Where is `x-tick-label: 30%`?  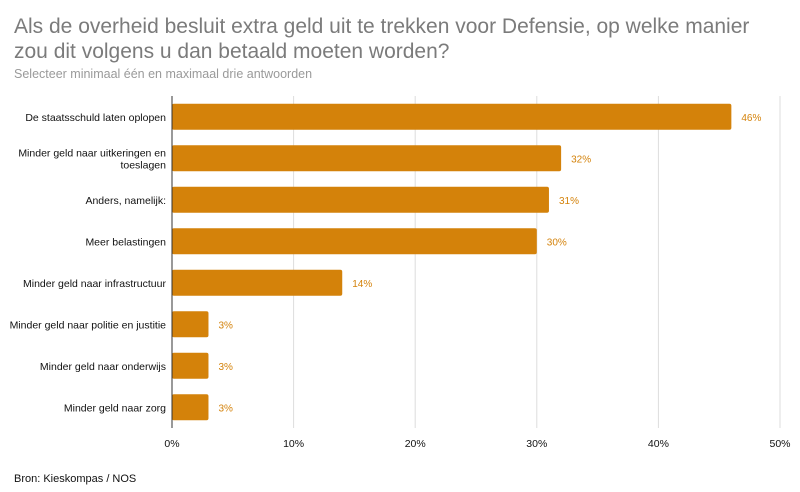 x-tick-label: 30% is located at coordinates (536, 444).